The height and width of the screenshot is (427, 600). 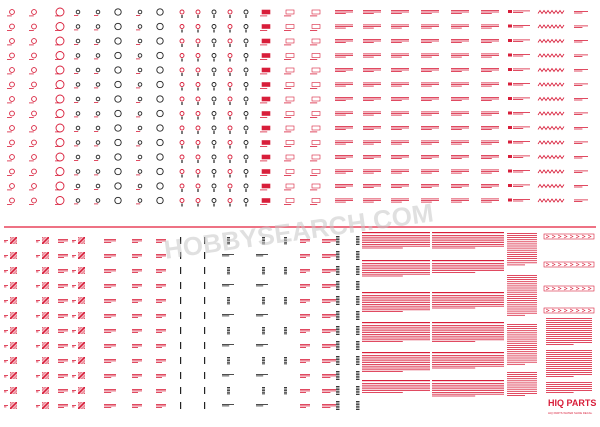 I want to click on chevron-arrow-icon, so click(x=565, y=264).